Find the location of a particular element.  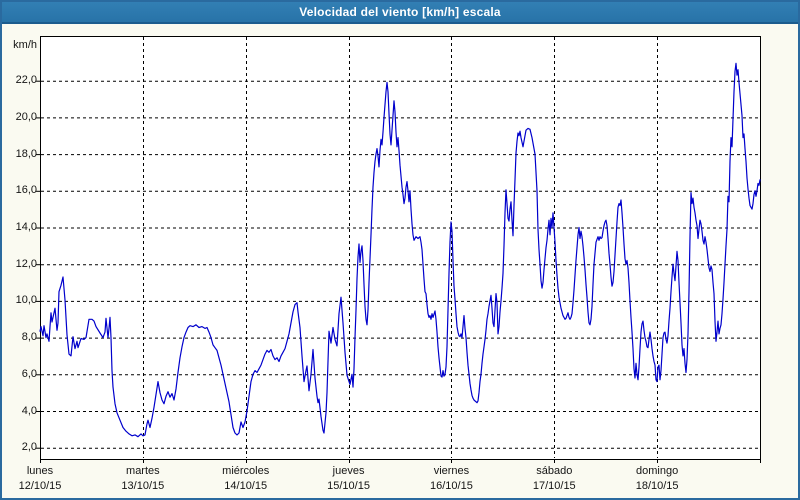

day-date-label: 14/10/15 is located at coordinates (246, 486).